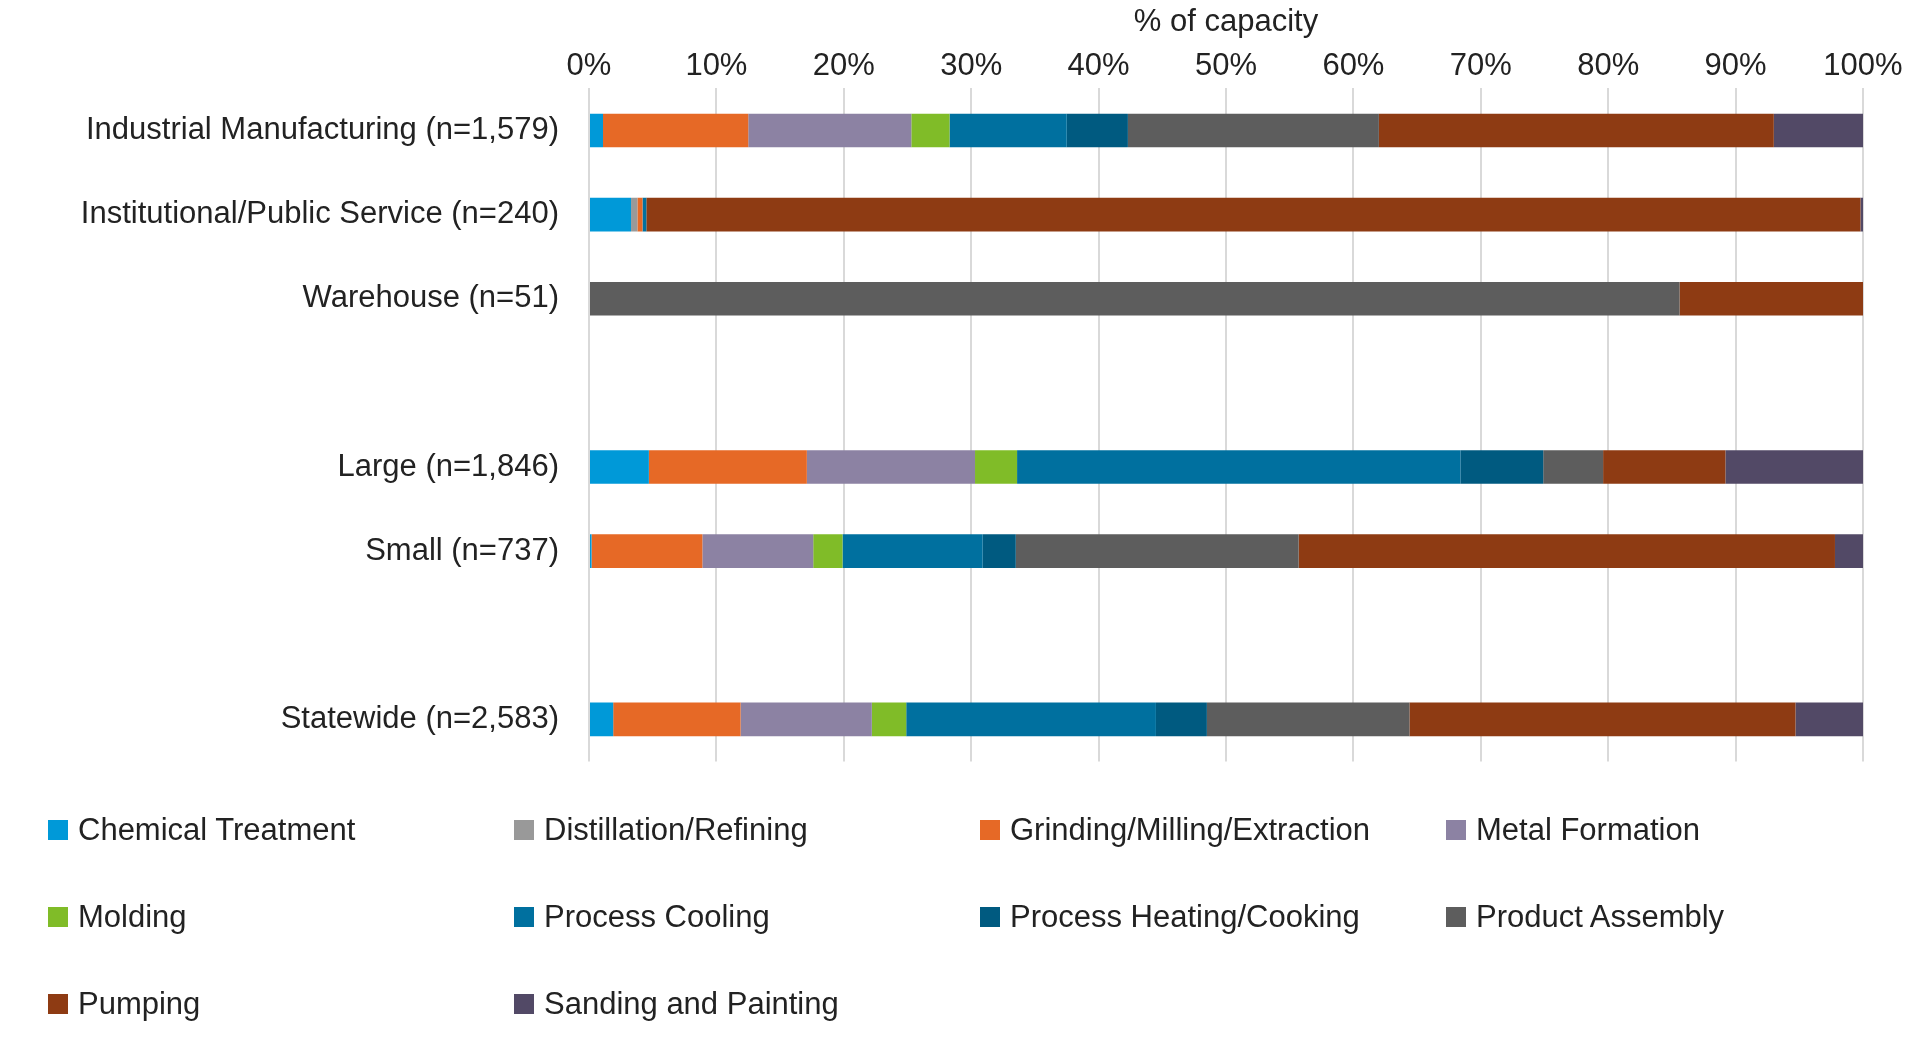  I want to click on x-tick-label: 10%, so click(716, 65).